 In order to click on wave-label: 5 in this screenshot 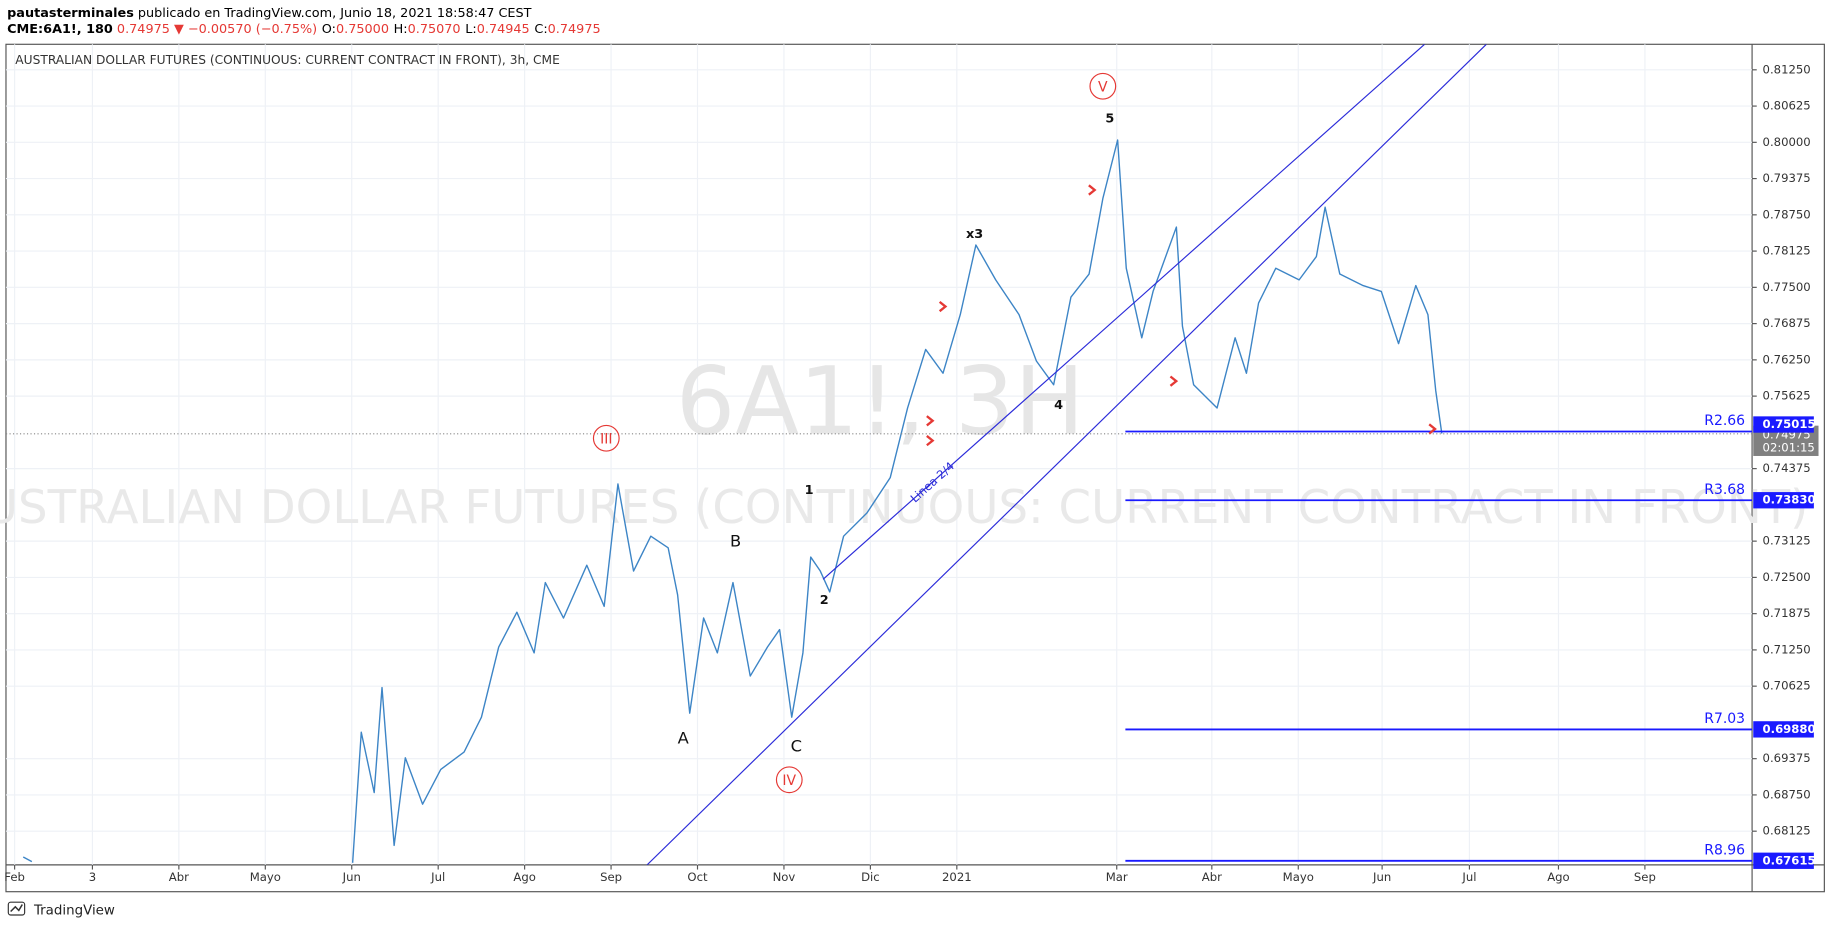, I will do `click(1109, 118)`.